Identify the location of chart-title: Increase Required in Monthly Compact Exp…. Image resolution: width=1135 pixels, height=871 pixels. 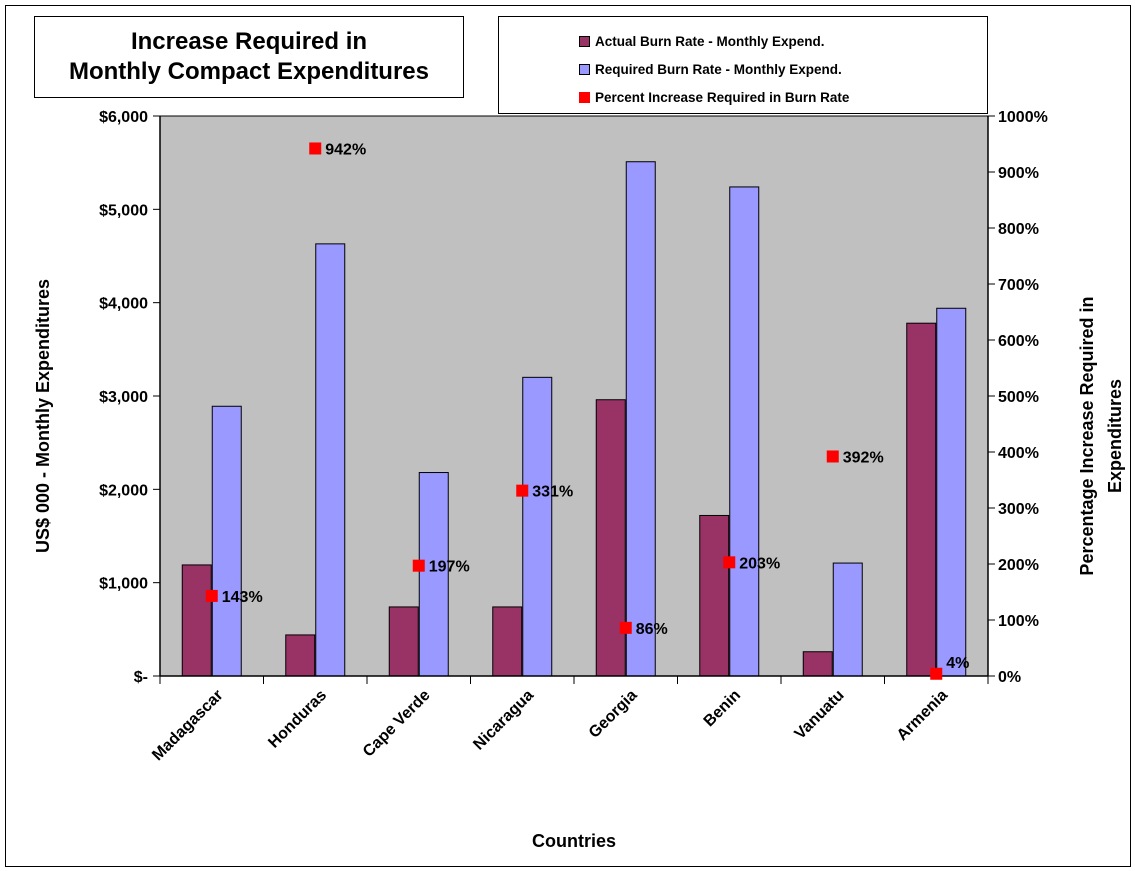
(249, 57).